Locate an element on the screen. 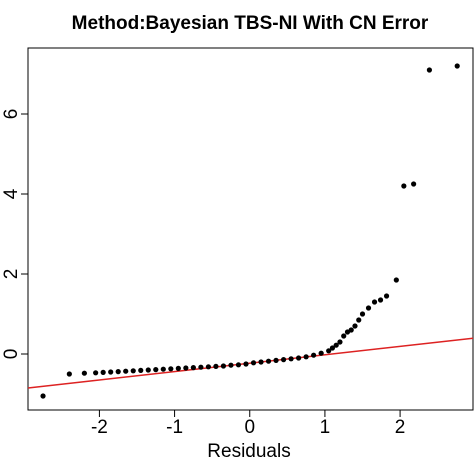 This screenshot has width=474, height=474. x-tick-label: 1 is located at coordinates (325, 427).